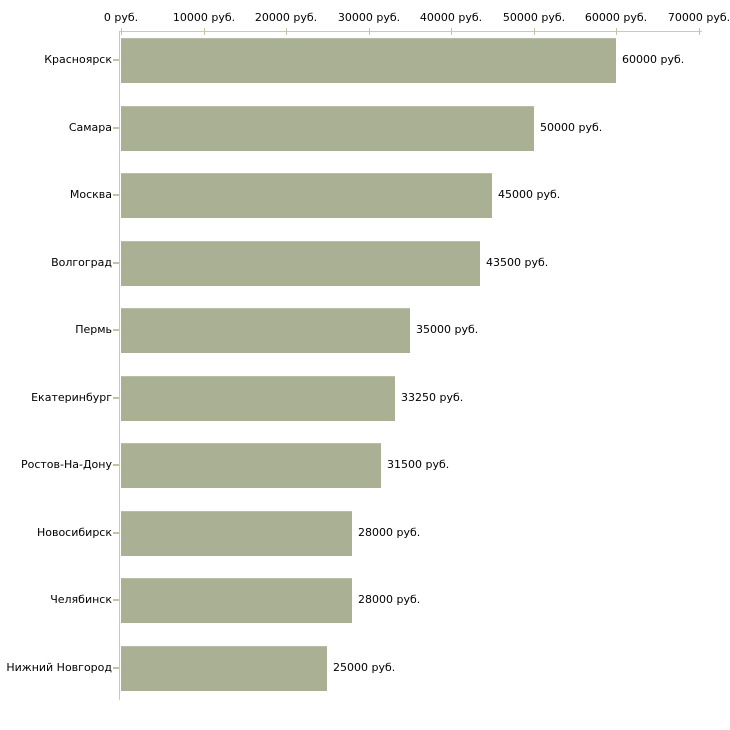  I want to click on bar-Екатеринбург, so click(258, 398).